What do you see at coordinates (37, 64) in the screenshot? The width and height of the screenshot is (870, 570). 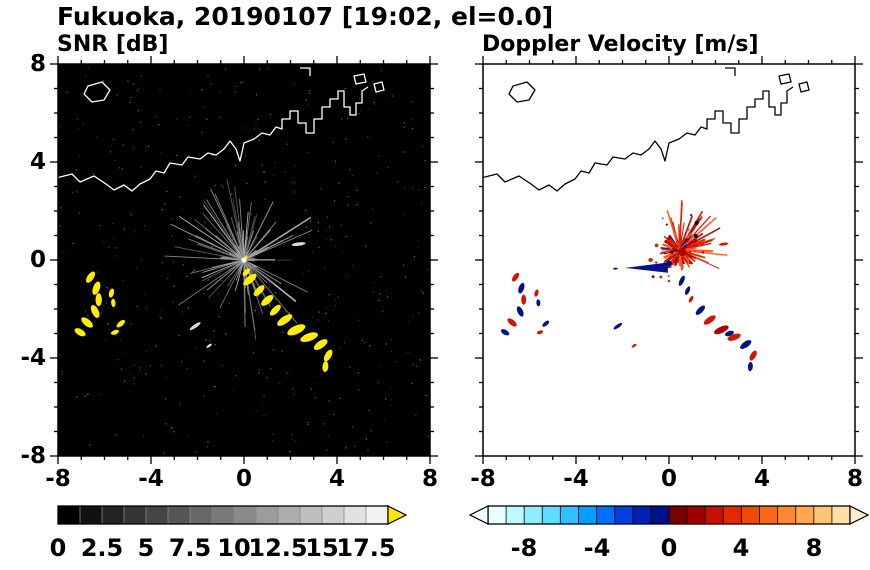 I see `y-tick-label: 8` at bounding box center [37, 64].